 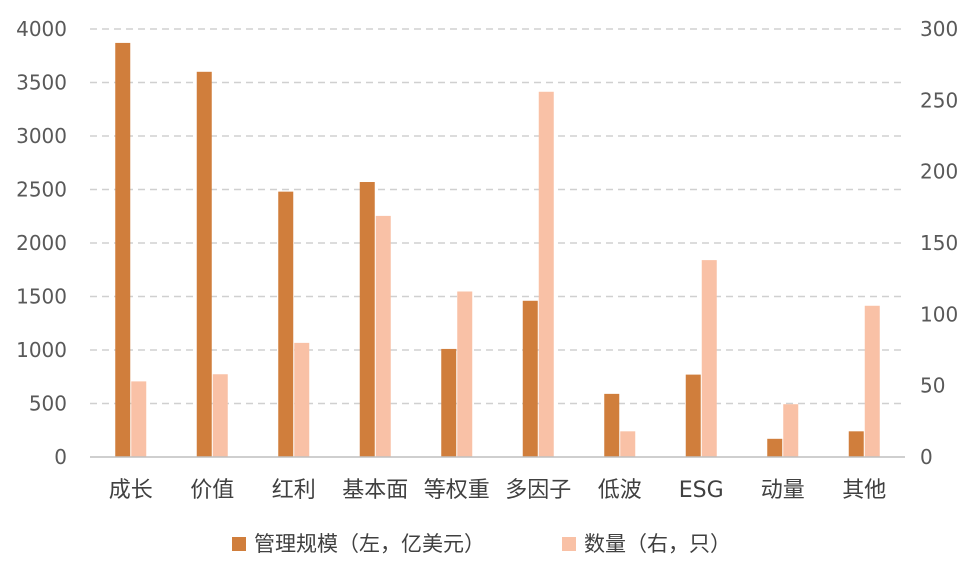 What do you see at coordinates (41, 136) in the screenshot?
I see `left-y-tick-label: 3000` at bounding box center [41, 136].